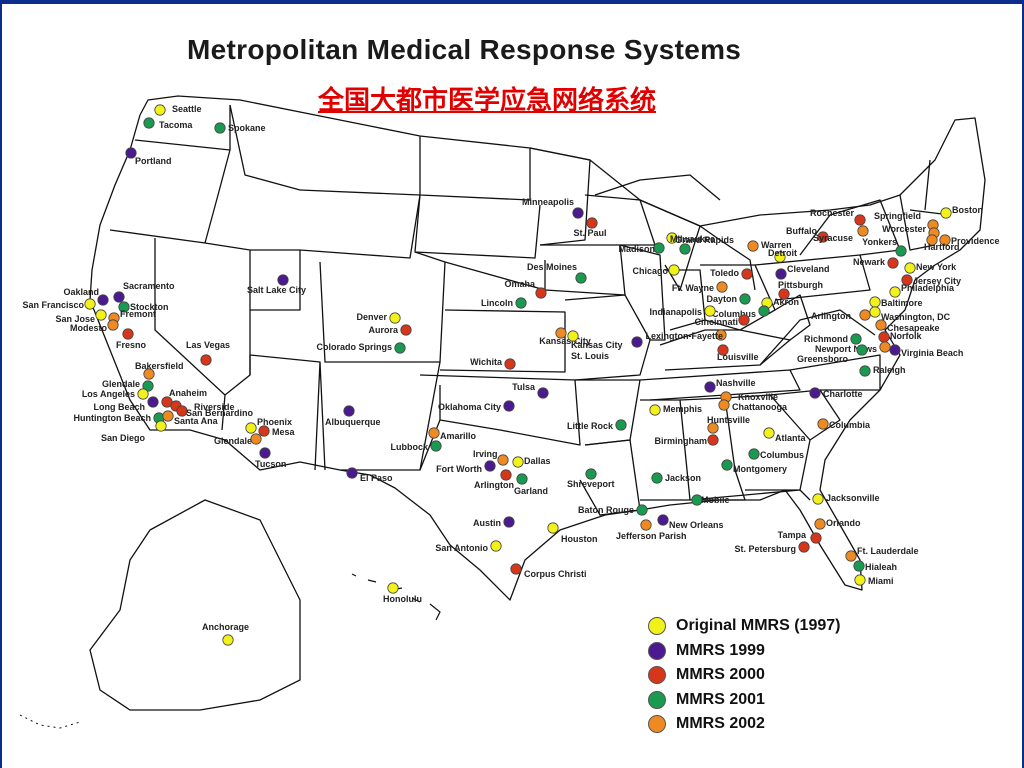 The height and width of the screenshot is (768, 1024). What do you see at coordinates (860, 220) in the screenshot?
I see `city-marker-rochester` at bounding box center [860, 220].